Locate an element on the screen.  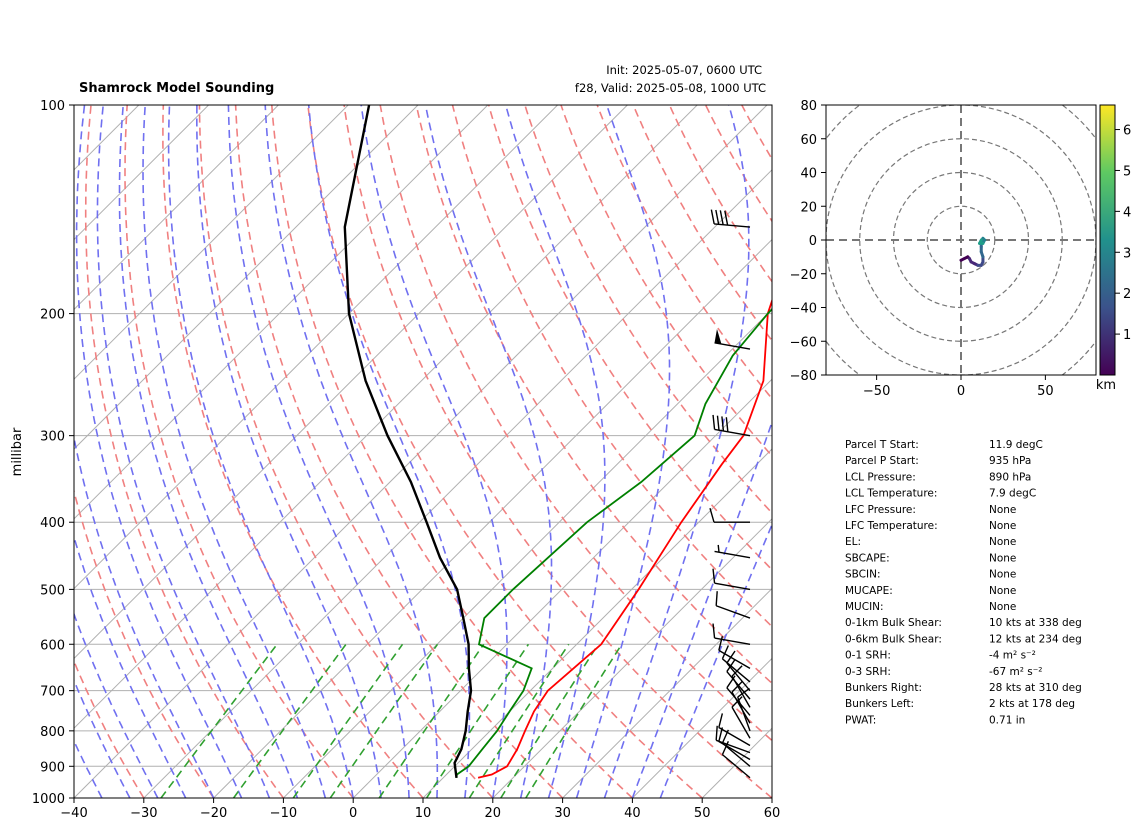
barb-half is located at coordinates (718, 548).